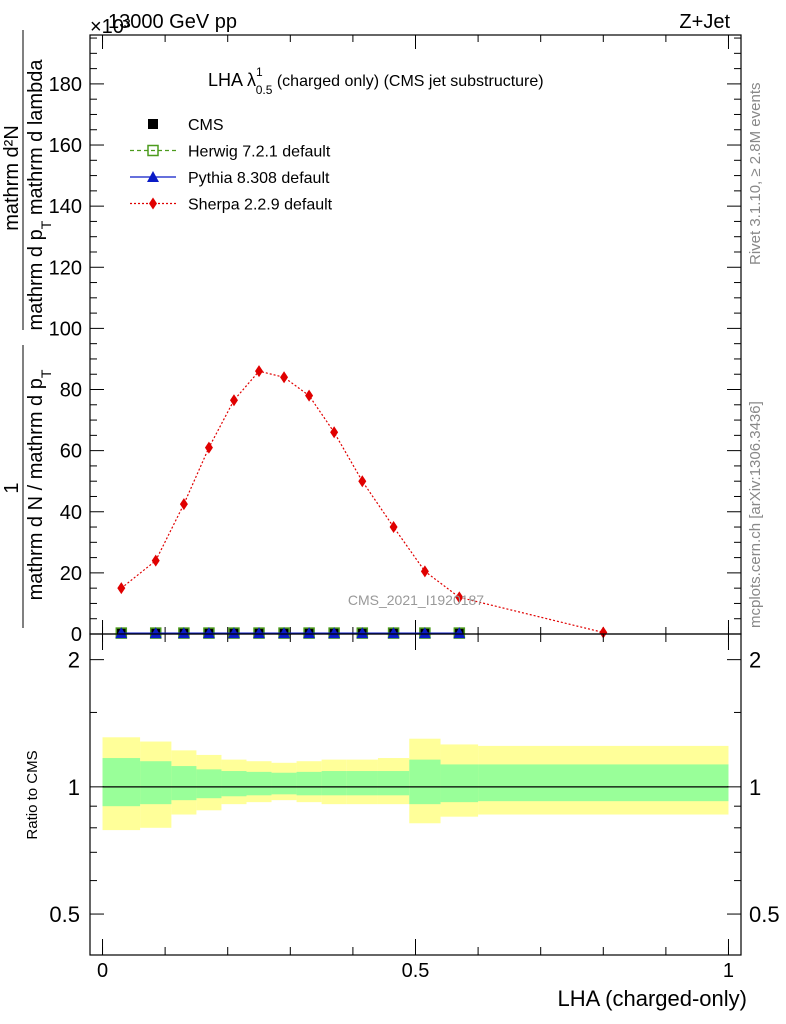 The width and height of the screenshot is (786, 1024). I want to click on main-ytick-label: 140, so click(65, 207).